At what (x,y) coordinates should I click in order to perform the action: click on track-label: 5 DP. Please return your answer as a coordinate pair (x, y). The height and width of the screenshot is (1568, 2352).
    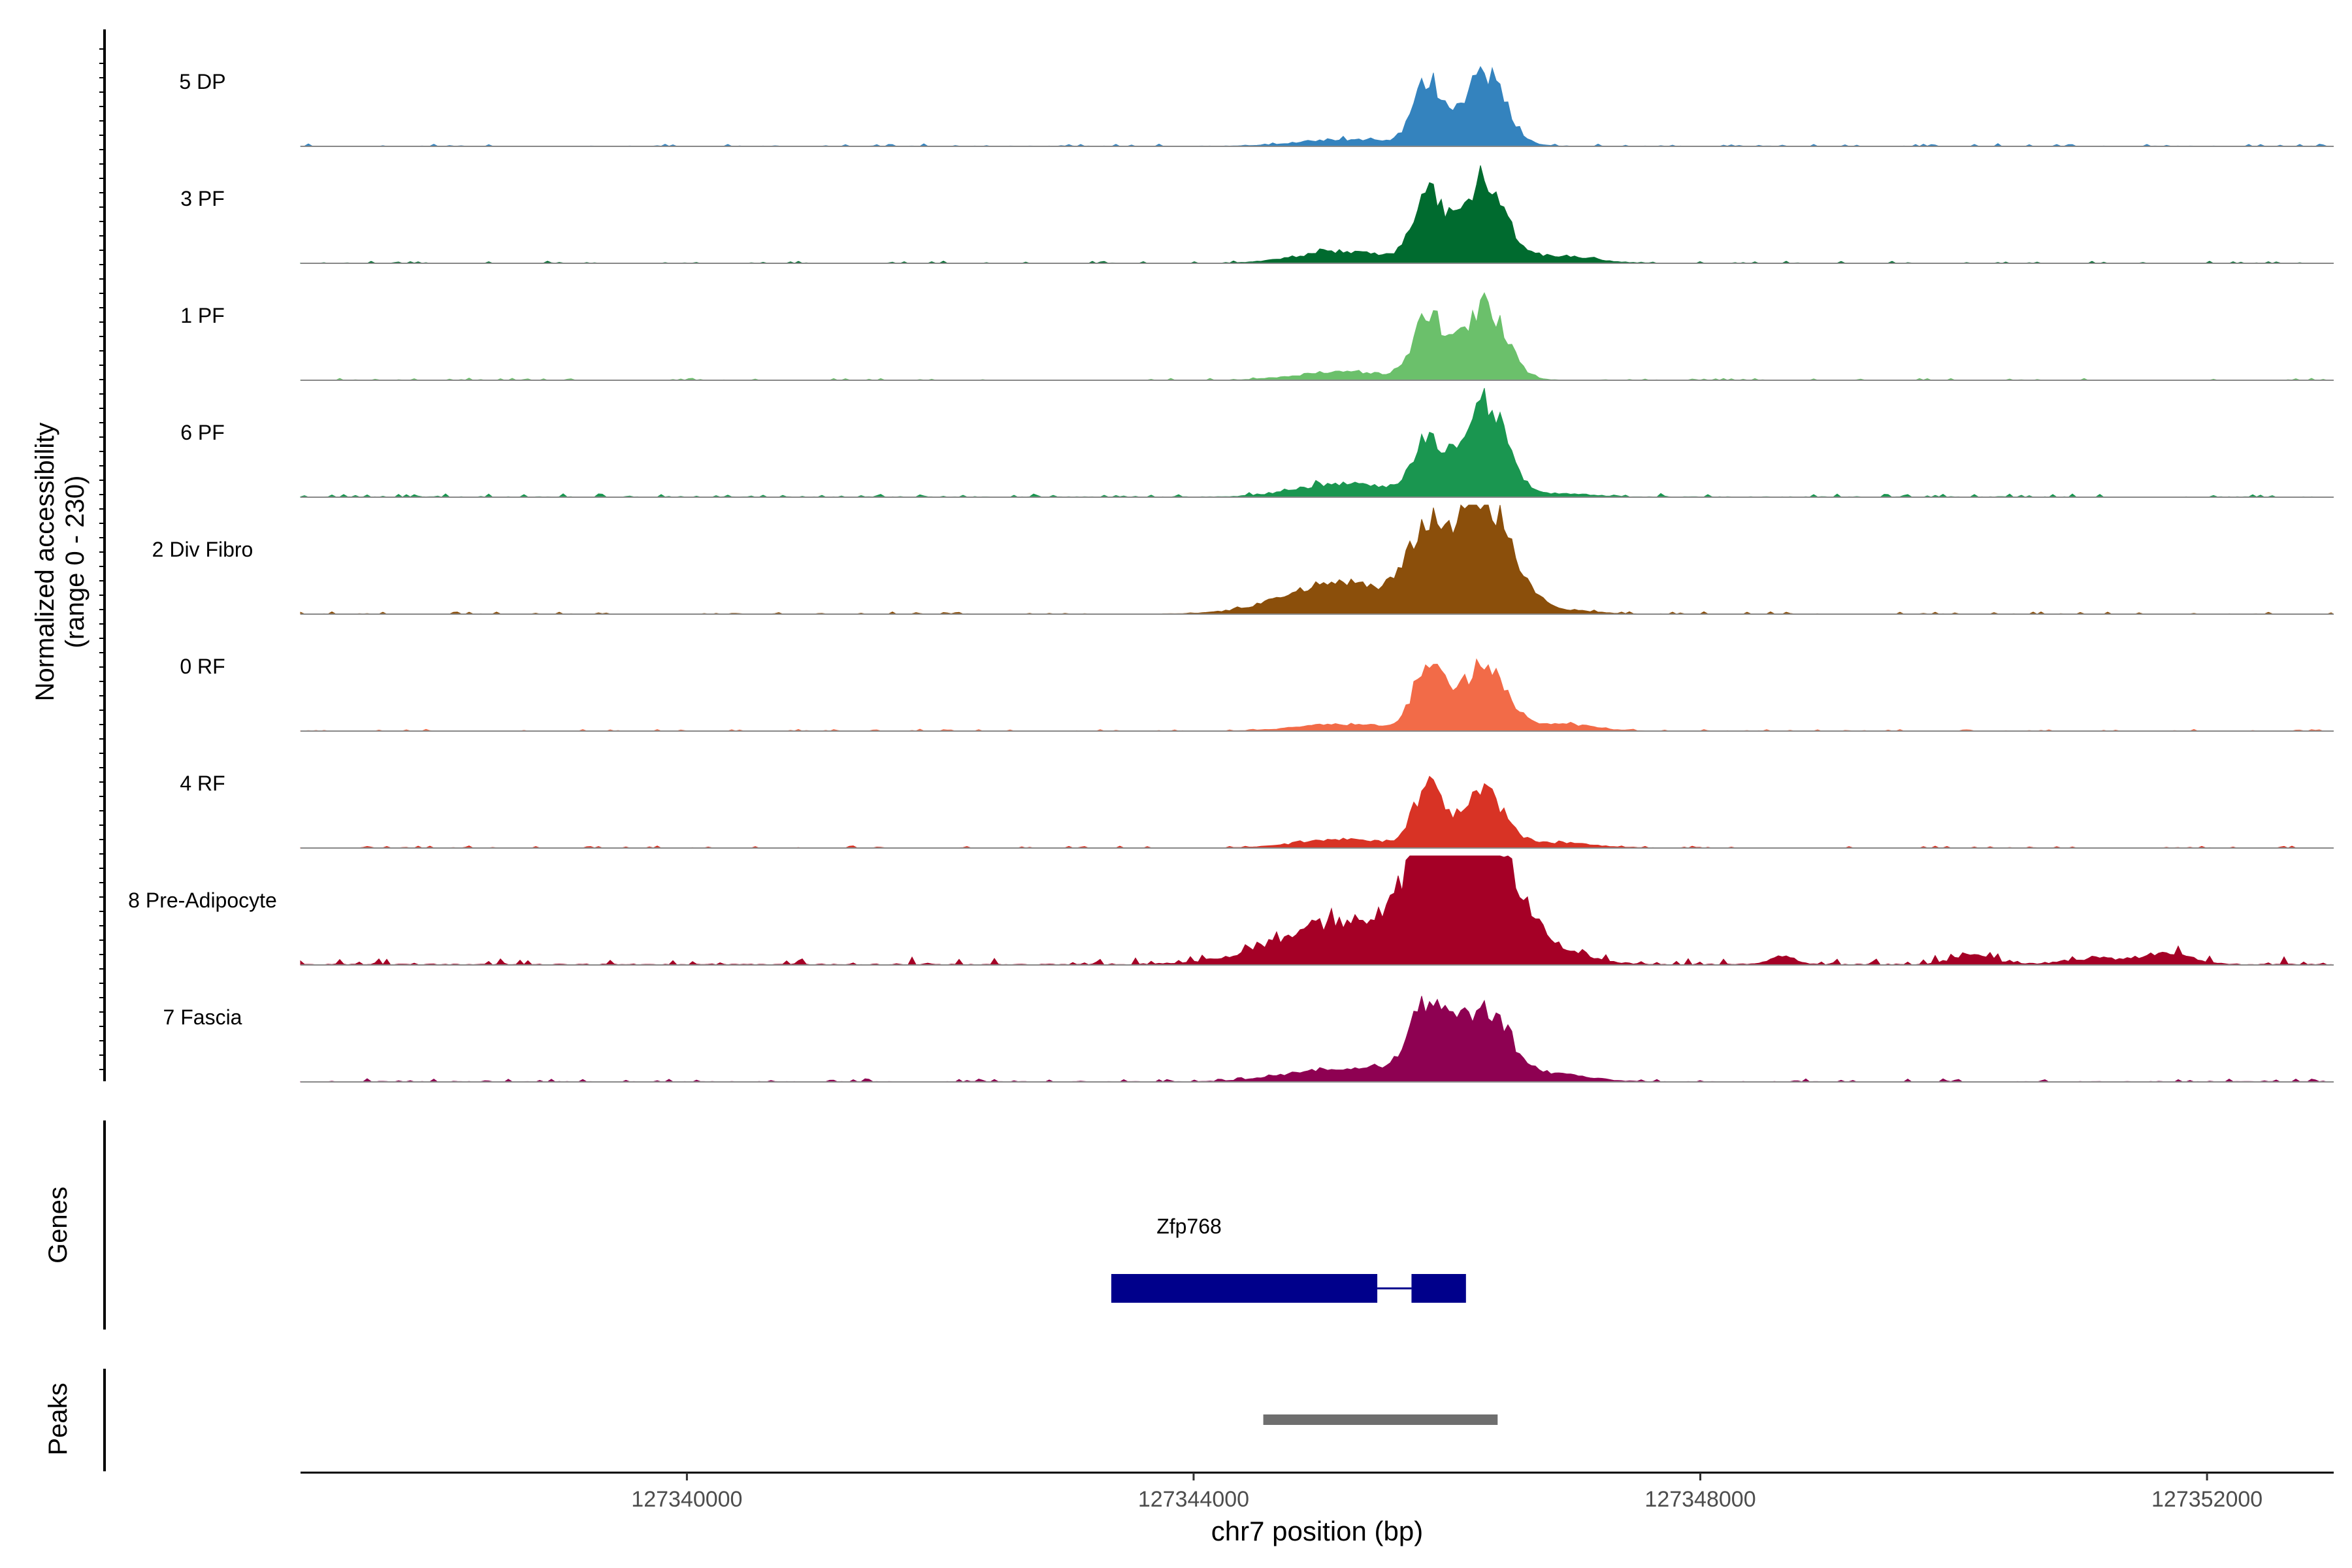
    Looking at the image, I should click on (202, 81).